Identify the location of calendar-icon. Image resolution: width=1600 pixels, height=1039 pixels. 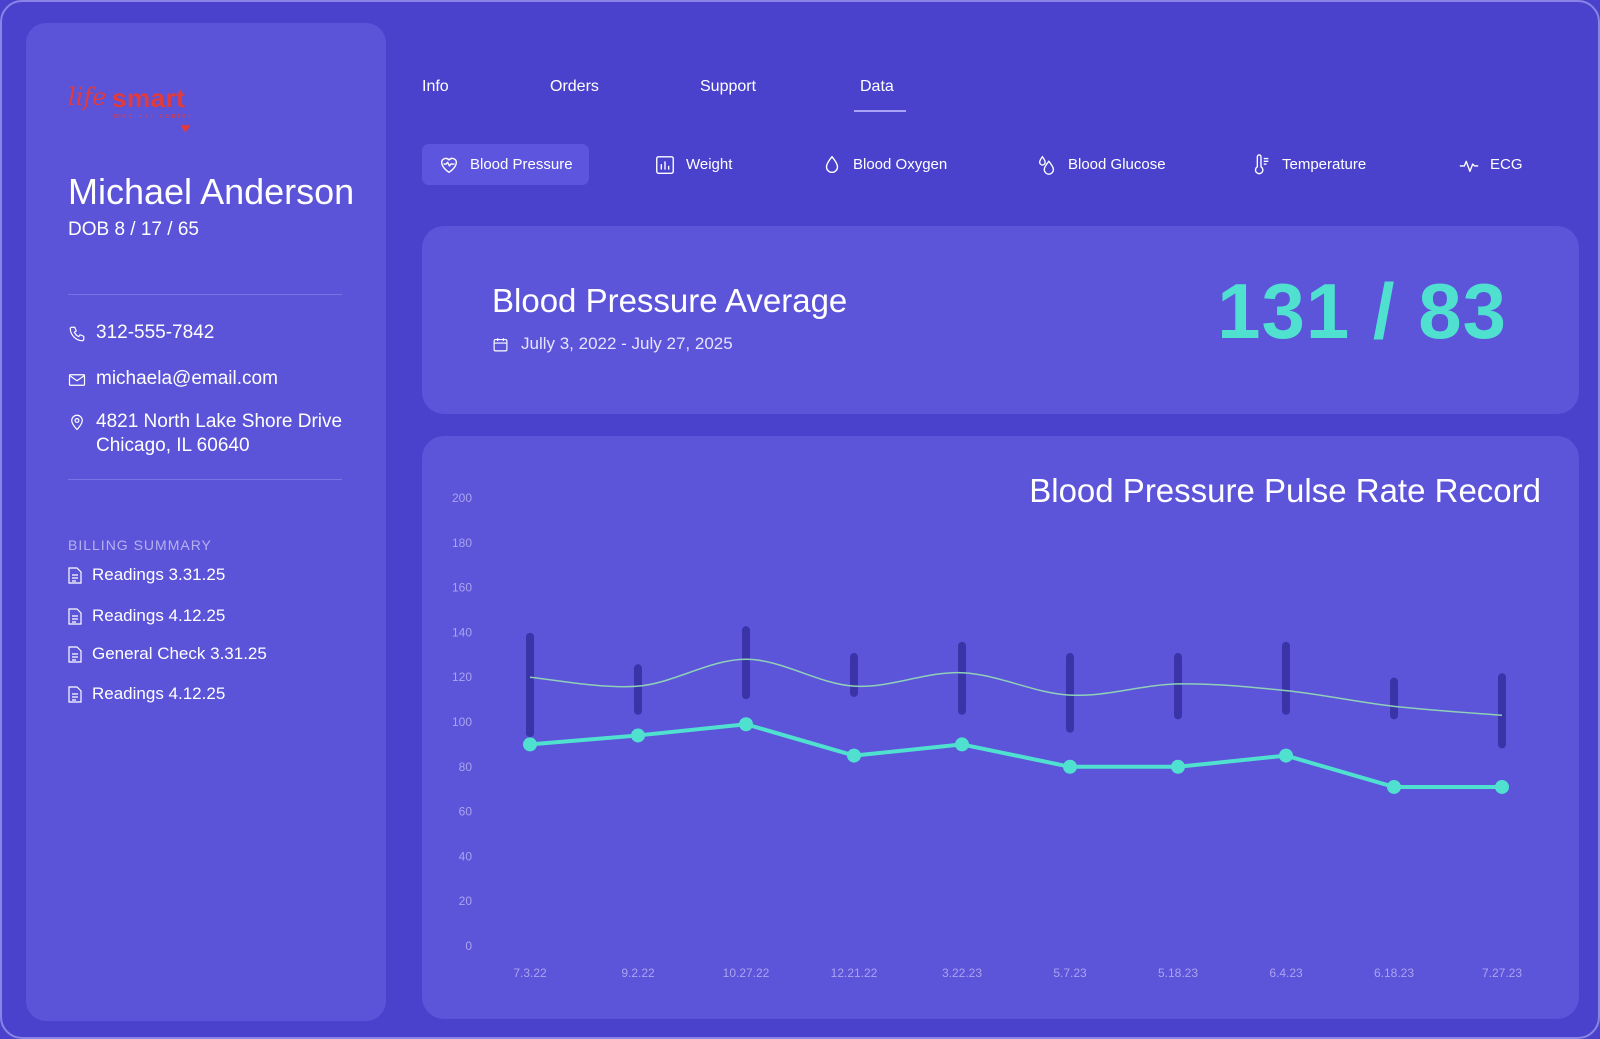
(500, 344).